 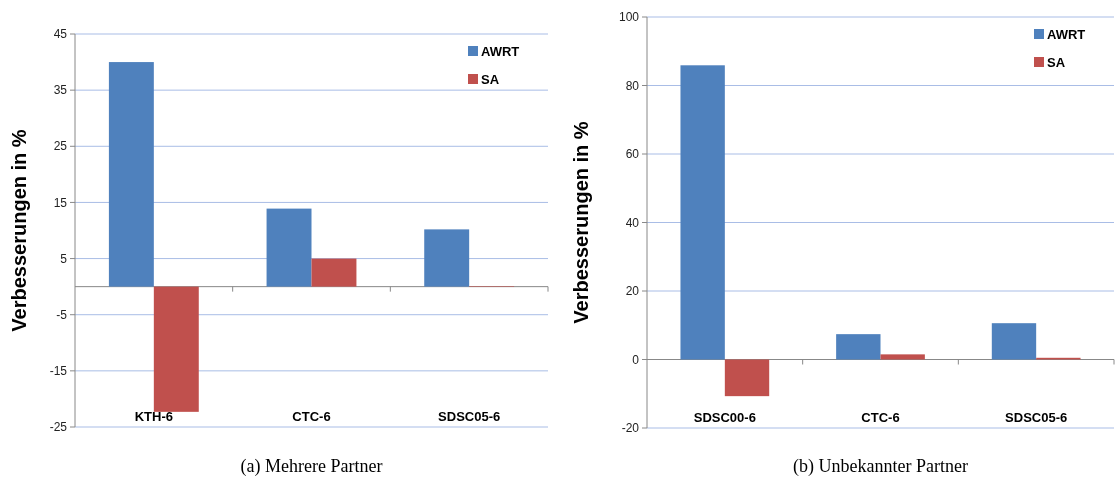 What do you see at coordinates (632, 291) in the screenshot?
I see `y-tick-label: 20` at bounding box center [632, 291].